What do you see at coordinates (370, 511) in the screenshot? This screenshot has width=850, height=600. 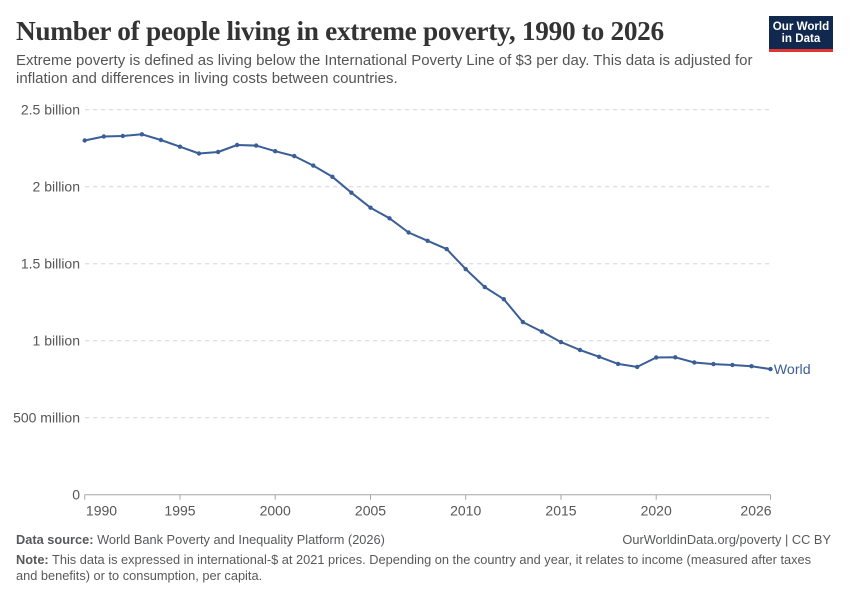 I see `svg-text: 2005` at bounding box center [370, 511].